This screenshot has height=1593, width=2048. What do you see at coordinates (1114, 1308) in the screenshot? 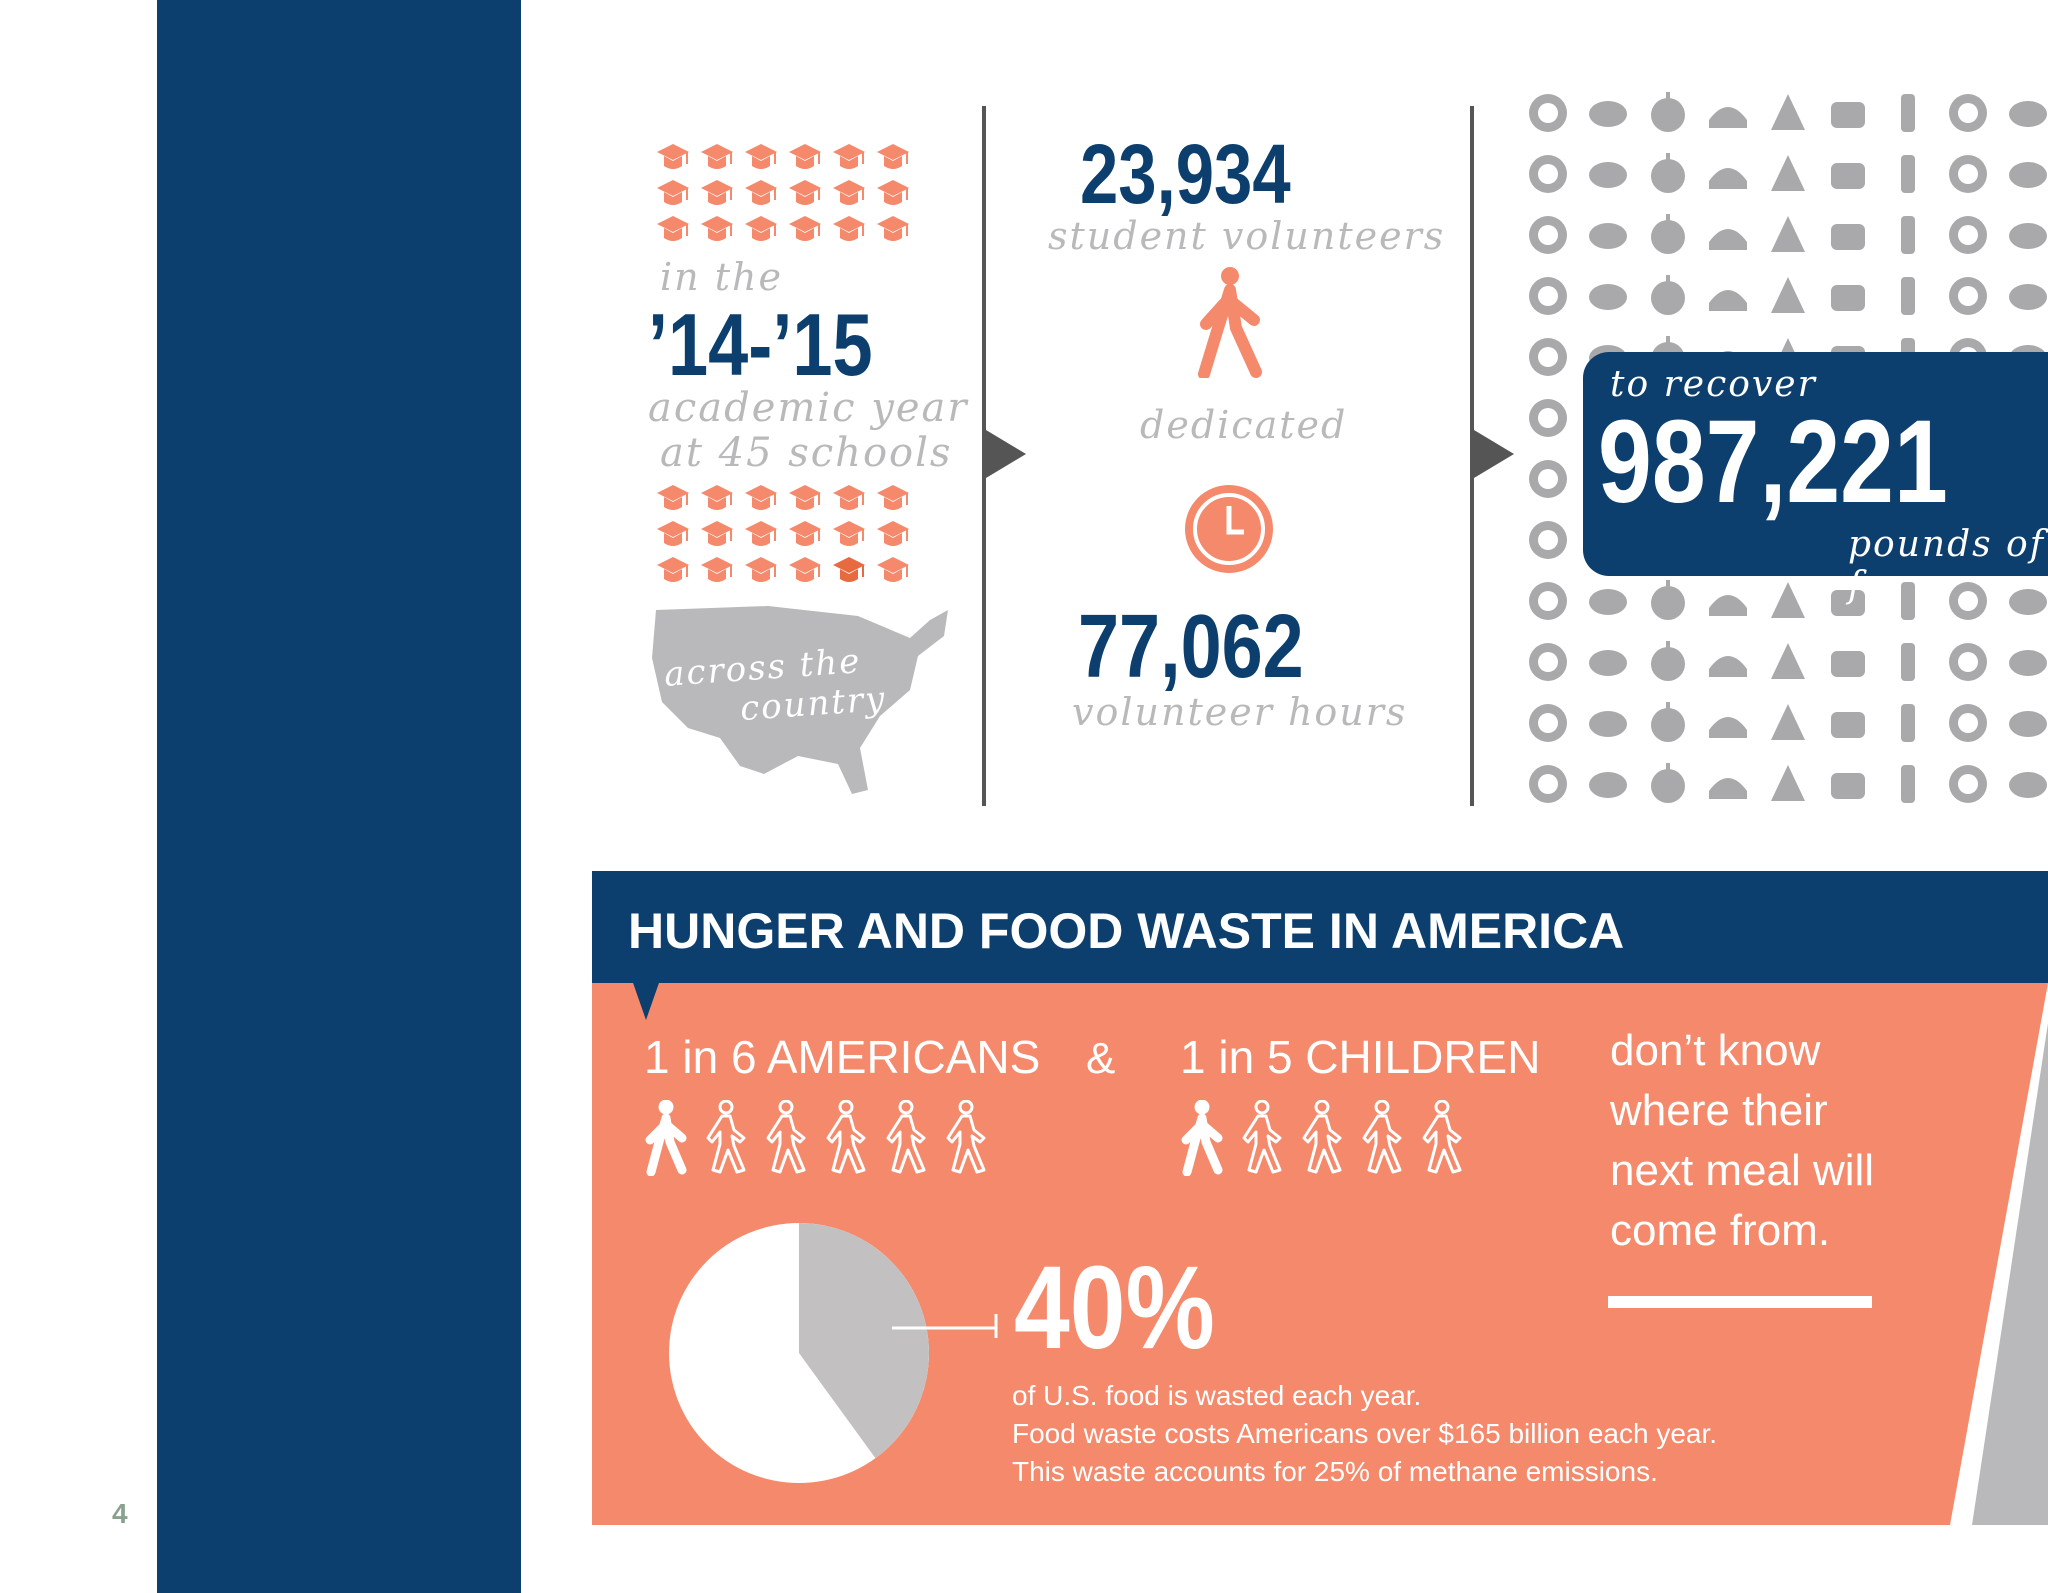
I see `waste-percent: 40%` at bounding box center [1114, 1308].